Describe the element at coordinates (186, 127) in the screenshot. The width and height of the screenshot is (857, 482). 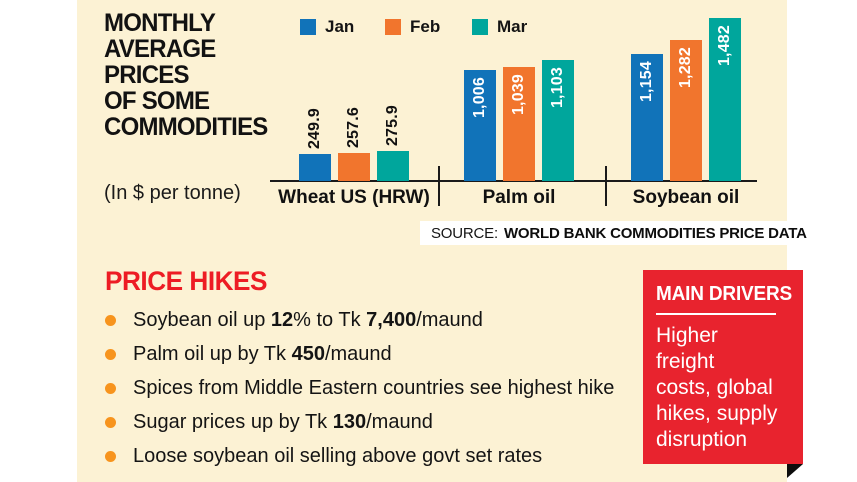
I see `title-line: COMMODITIES` at that location.